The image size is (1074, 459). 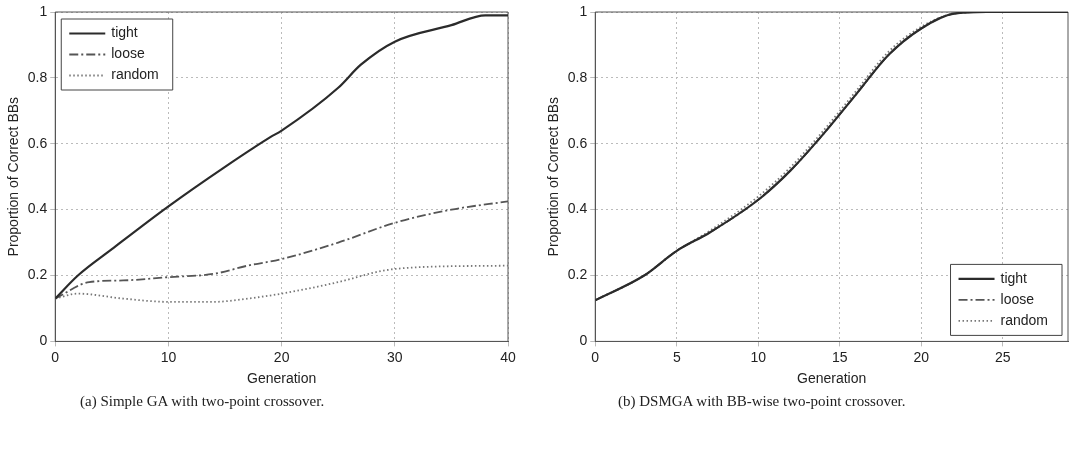 What do you see at coordinates (508, 356) in the screenshot?
I see `x-tick-label: 40` at bounding box center [508, 356].